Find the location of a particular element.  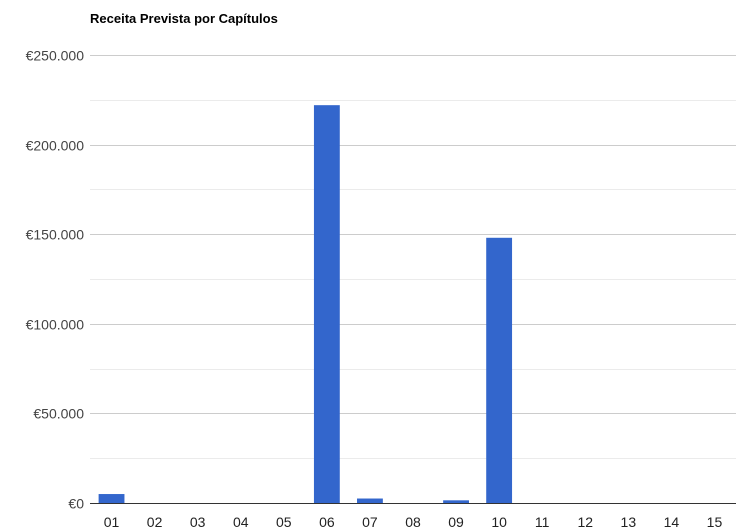

x-tick-label: 12 is located at coordinates (585, 522).